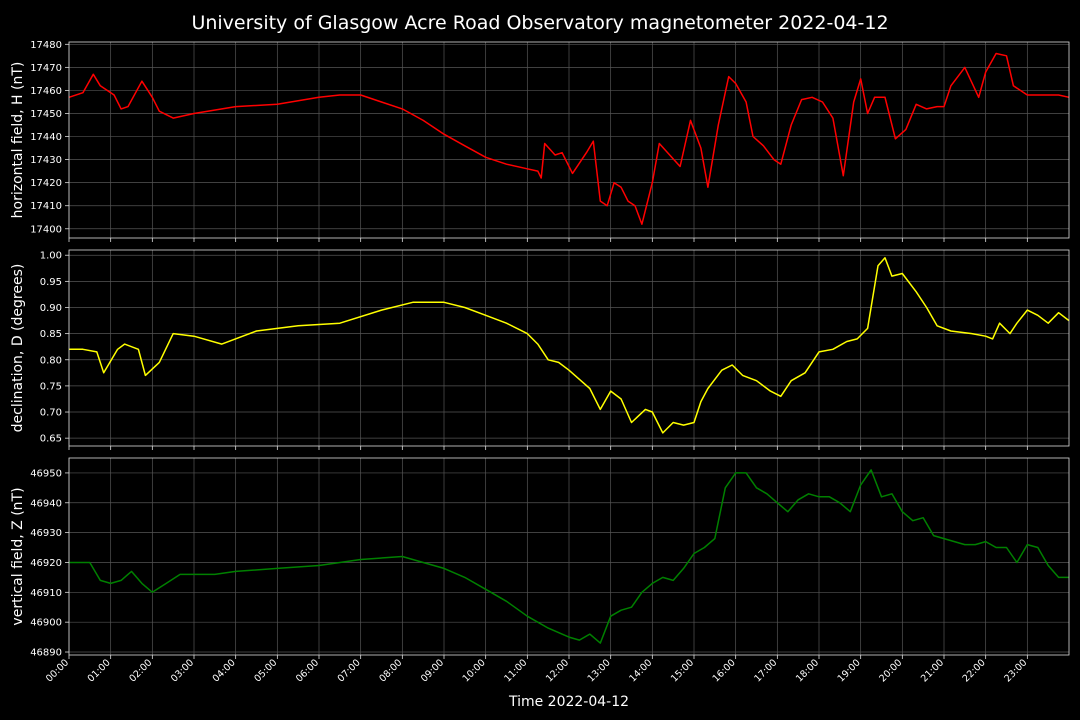  I want to click on x-tick-label: 23:00, so click(1015, 670).